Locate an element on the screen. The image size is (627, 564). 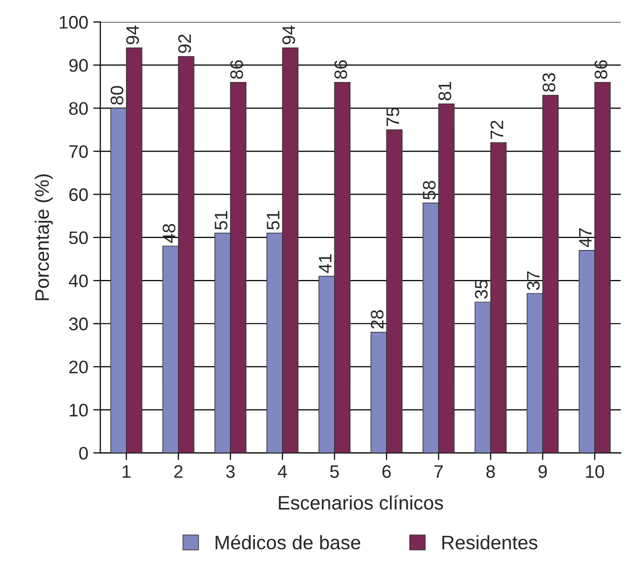
y-tick-label: 0 is located at coordinates (83, 453).